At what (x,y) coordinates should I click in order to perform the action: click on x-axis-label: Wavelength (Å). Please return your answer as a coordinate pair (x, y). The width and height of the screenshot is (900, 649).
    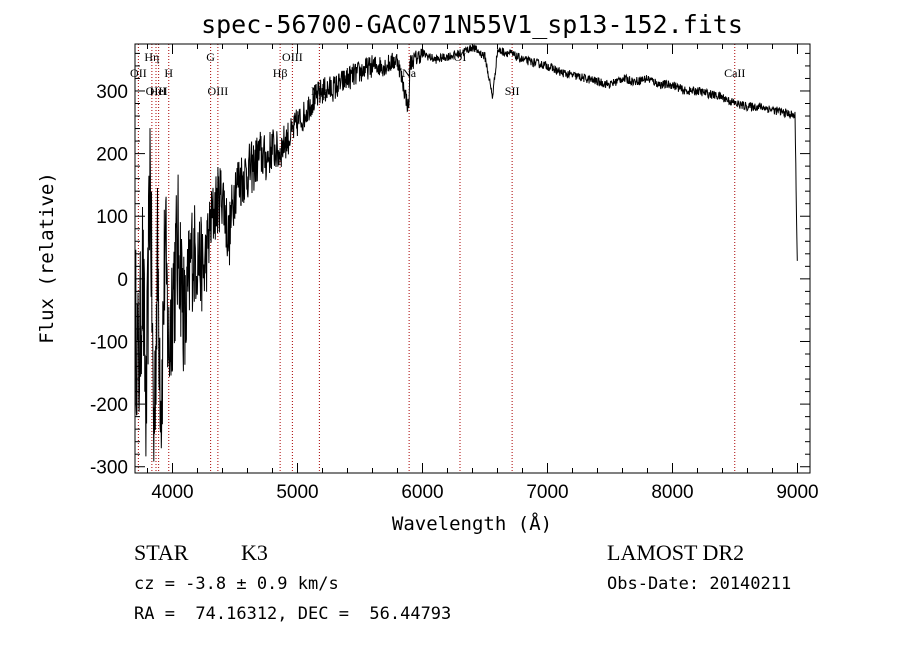
    Looking at the image, I should click on (472, 523).